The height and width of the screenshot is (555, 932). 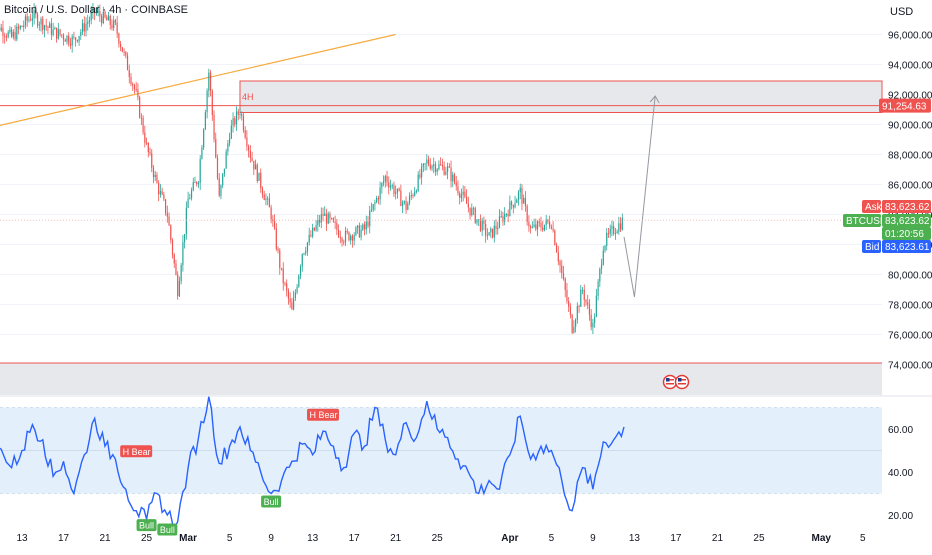 What do you see at coordinates (863, 538) in the screenshot?
I see `time-tick-label: 5` at bounding box center [863, 538].